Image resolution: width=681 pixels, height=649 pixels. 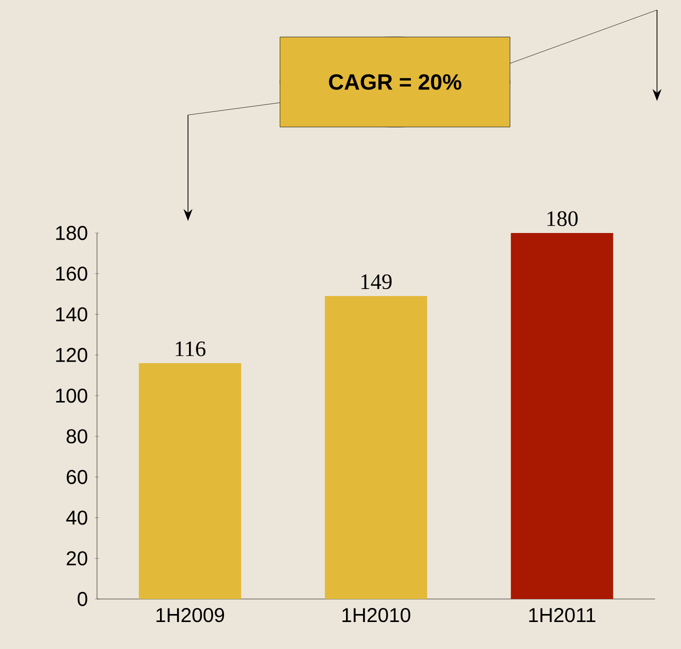 What do you see at coordinates (72, 273) in the screenshot?
I see `y-tick-label: 160` at bounding box center [72, 273].